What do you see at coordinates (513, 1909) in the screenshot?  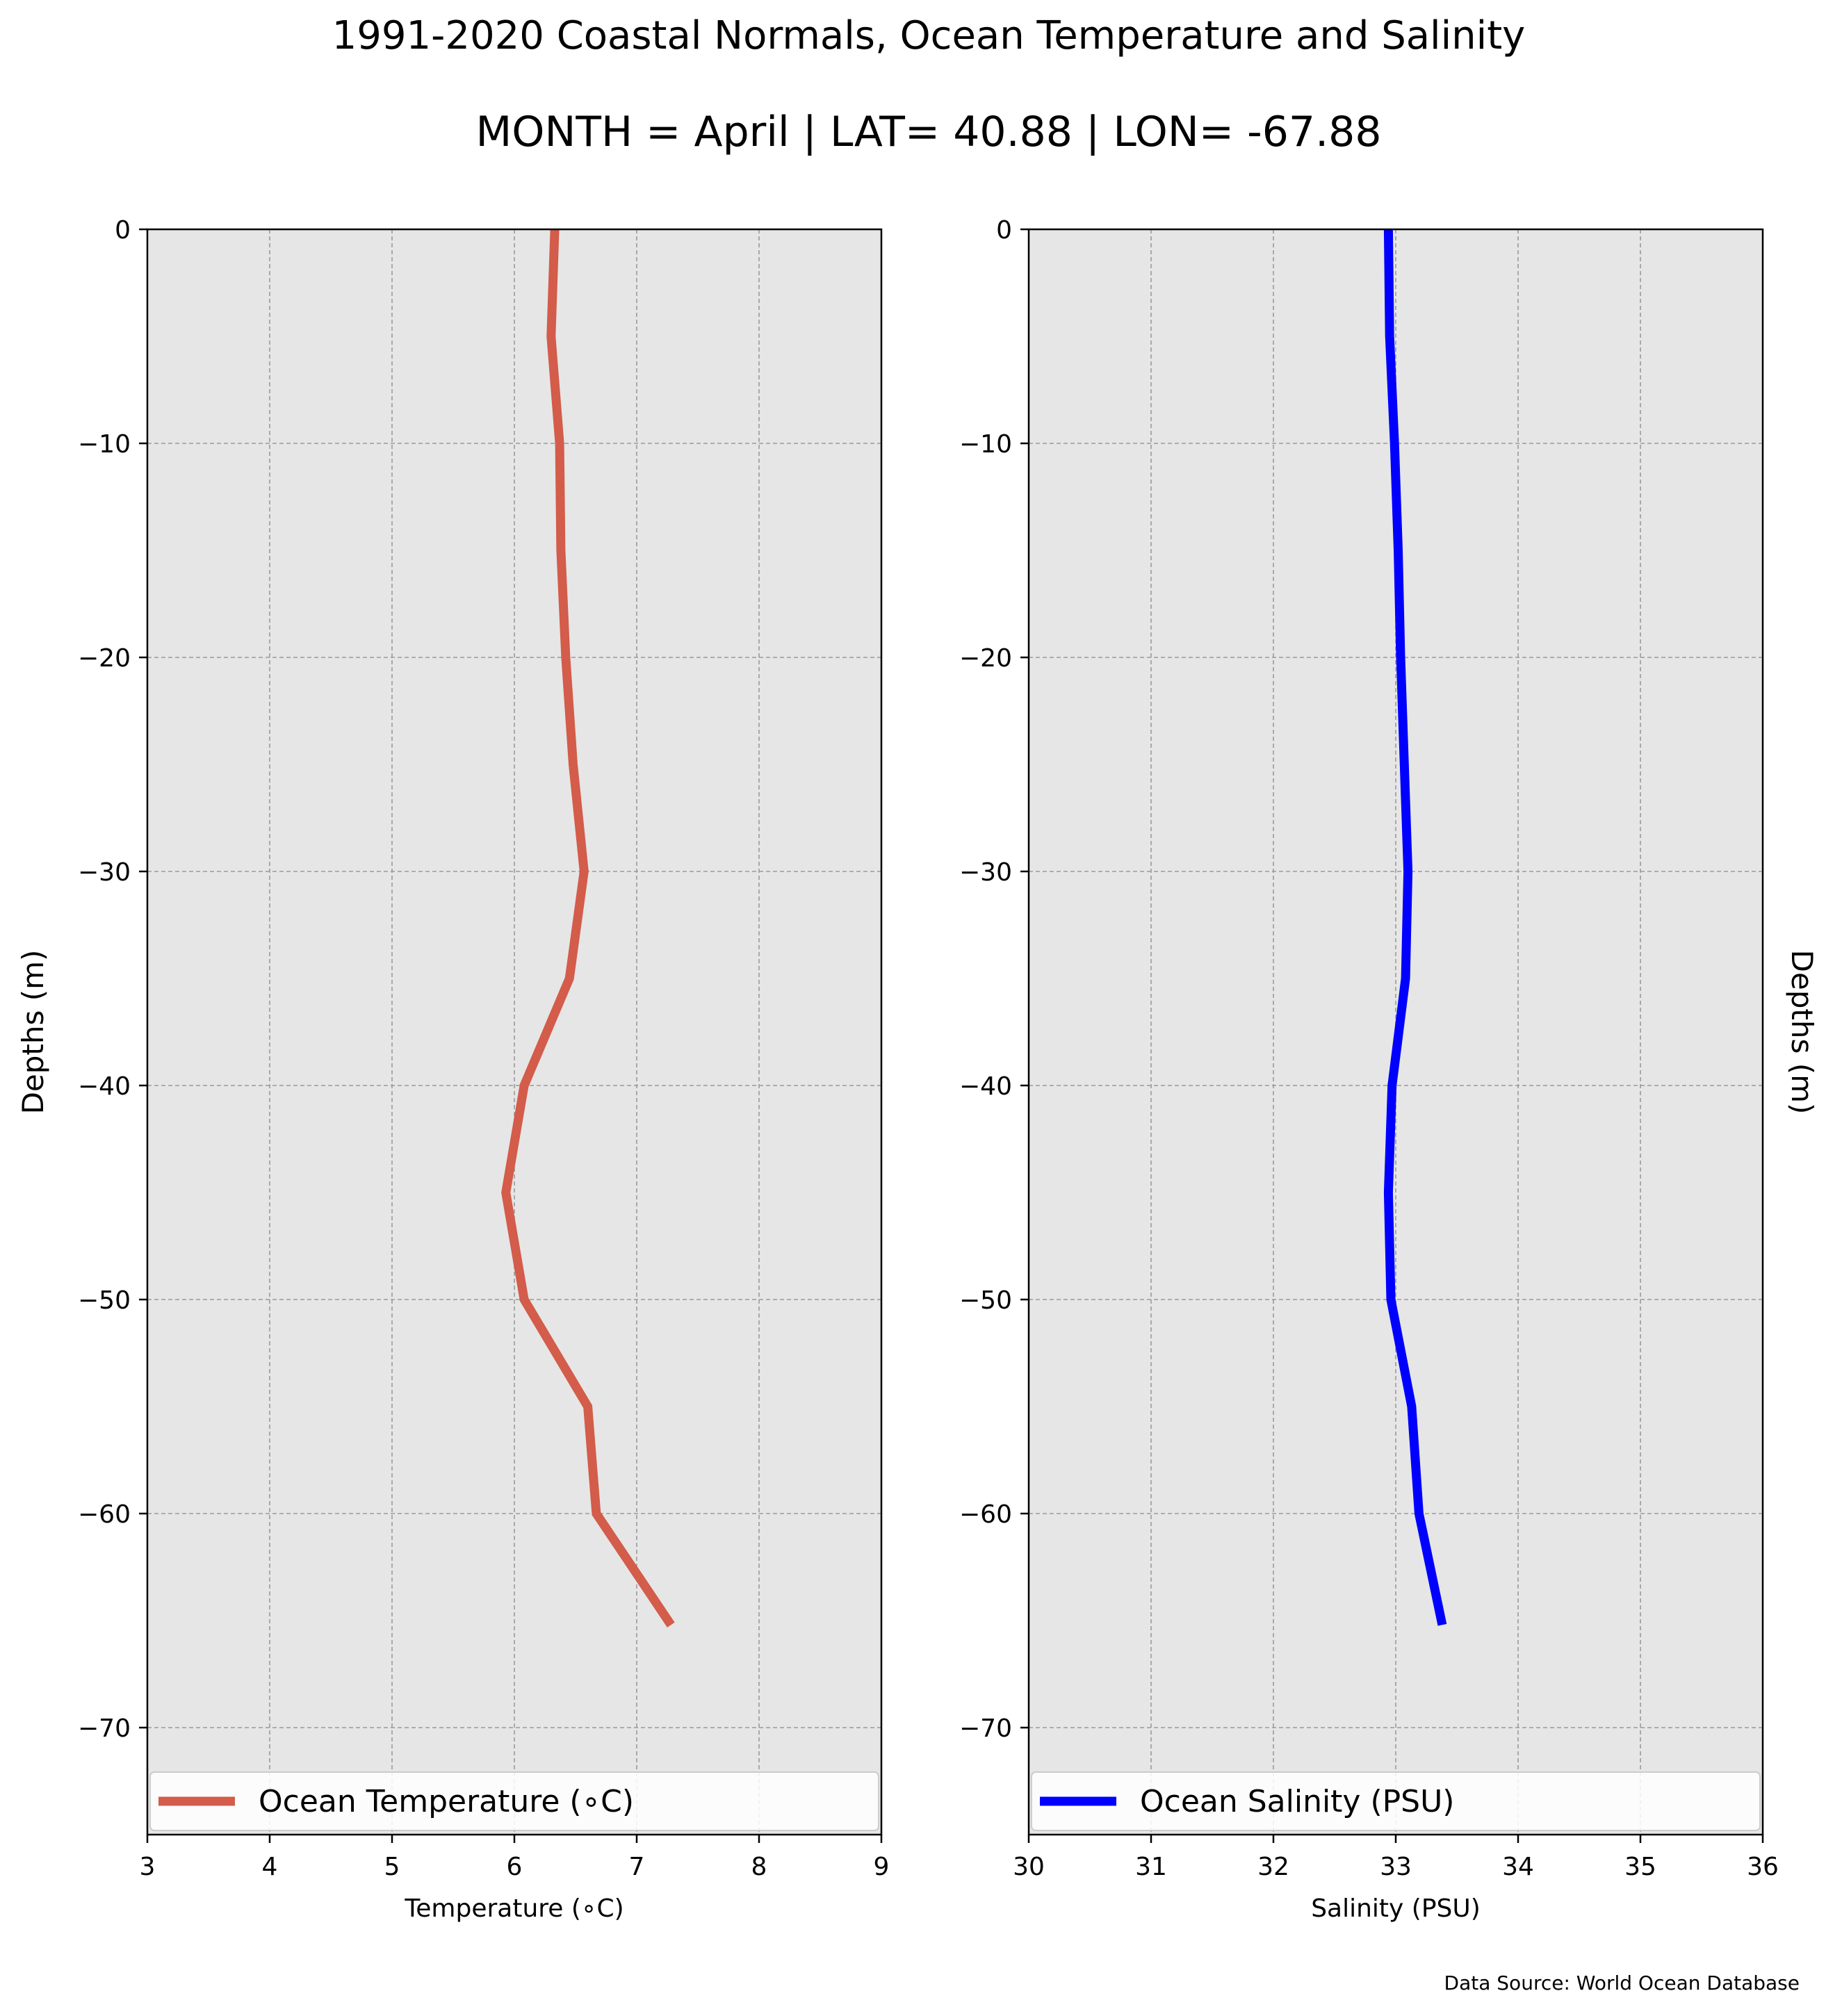 I see `x-axis-label: Temperature (∘C)` at bounding box center [513, 1909].